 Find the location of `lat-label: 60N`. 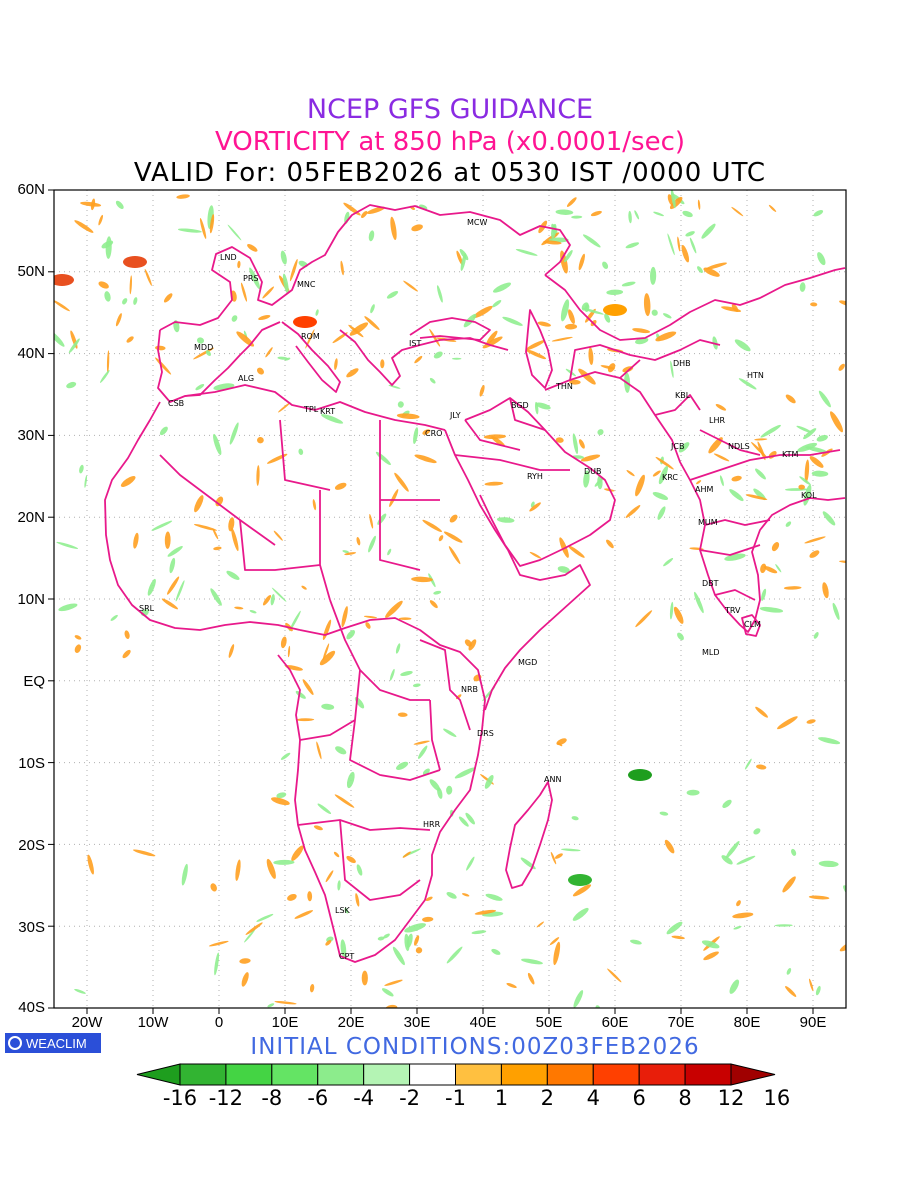

lat-label: 60N is located at coordinates (31, 189).